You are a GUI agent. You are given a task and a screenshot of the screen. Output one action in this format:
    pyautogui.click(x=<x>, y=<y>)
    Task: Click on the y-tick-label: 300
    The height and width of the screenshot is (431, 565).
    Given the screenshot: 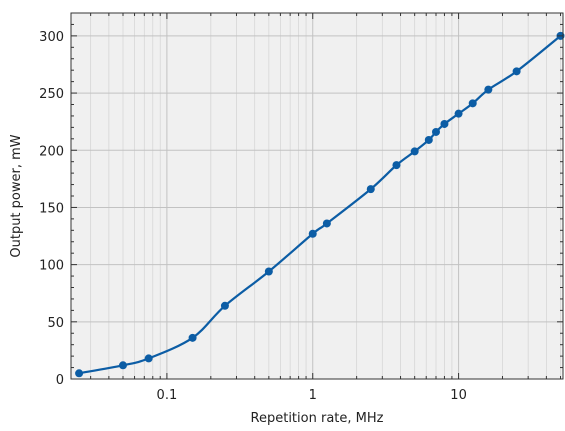 What is the action you would take?
    pyautogui.click(x=51, y=37)
    